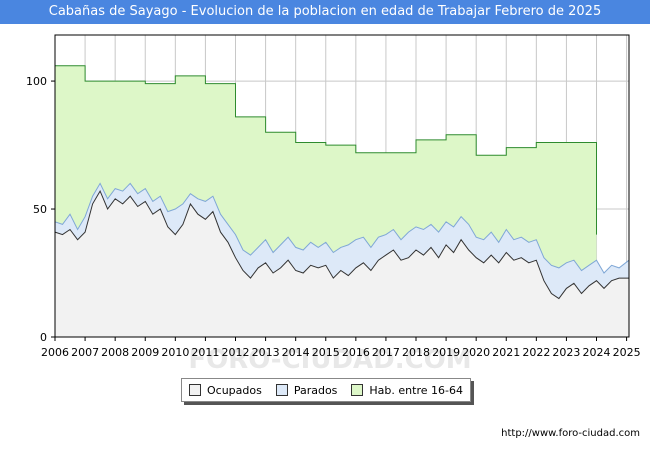 This screenshot has height=450, width=650. I want to click on legend-label-parados: Parados, so click(315, 390).